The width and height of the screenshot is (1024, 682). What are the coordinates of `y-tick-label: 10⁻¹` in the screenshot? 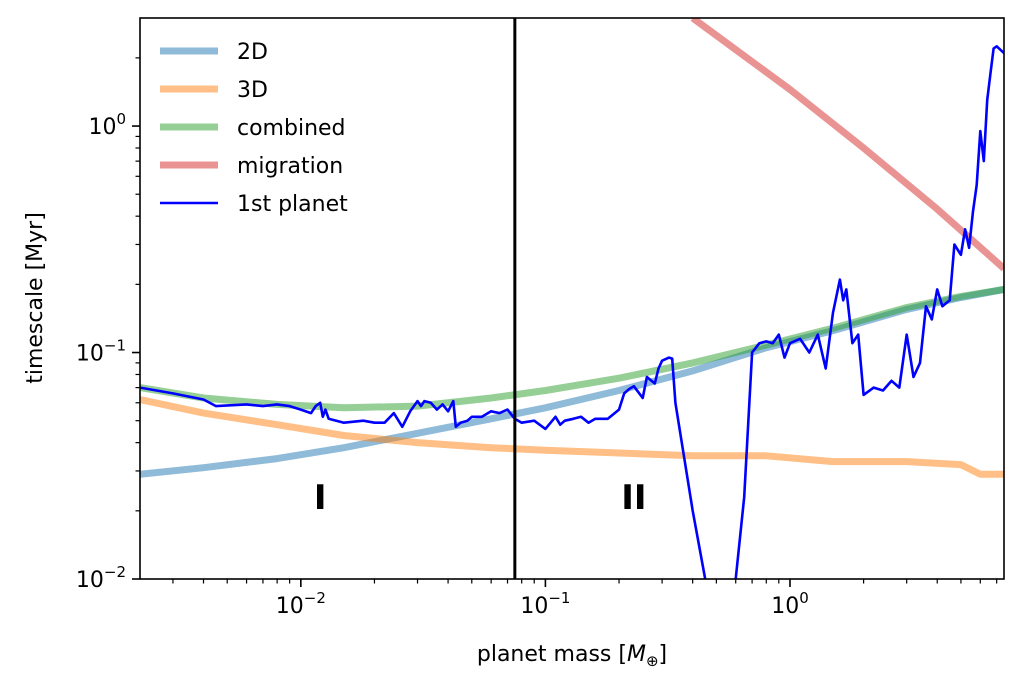 It's located at (101, 352).